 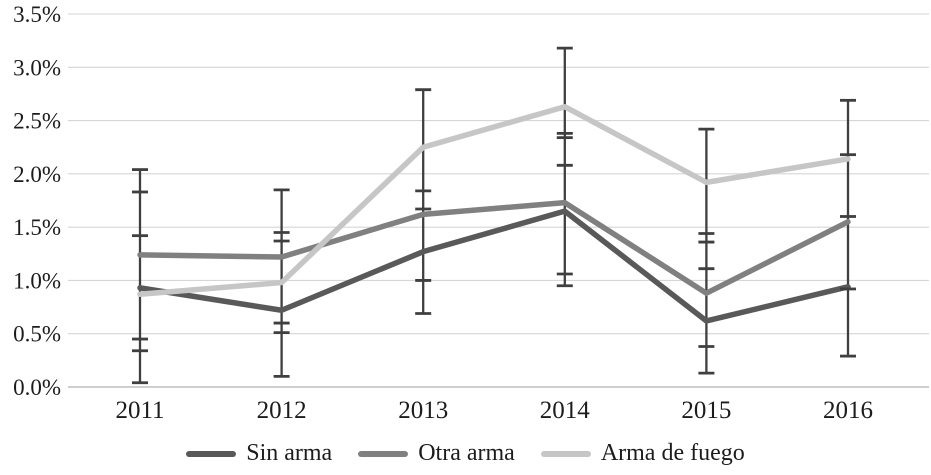 What do you see at coordinates (565, 410) in the screenshot?
I see `x-axis-tick-label: 2014` at bounding box center [565, 410].